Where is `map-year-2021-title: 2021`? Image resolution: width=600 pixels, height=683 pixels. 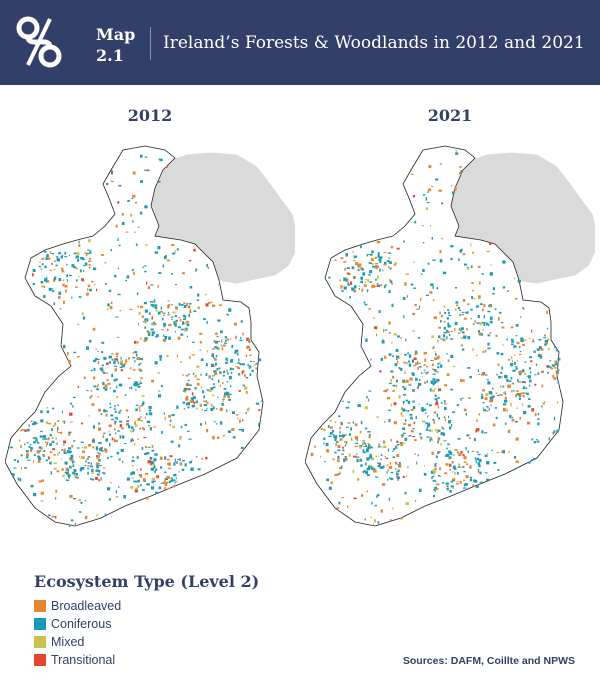 map-year-2021-title: 2021 is located at coordinates (450, 115).